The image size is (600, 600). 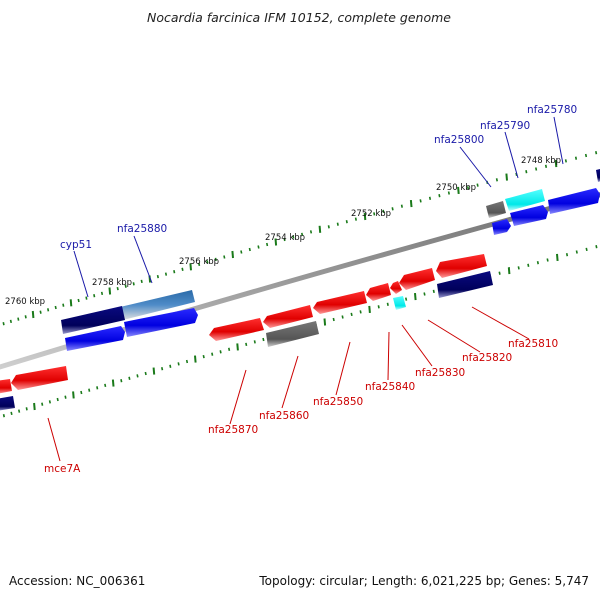 What do you see at coordinates (338, 402) in the screenshot?
I see `gene-label: nfa25850` at bounding box center [338, 402].